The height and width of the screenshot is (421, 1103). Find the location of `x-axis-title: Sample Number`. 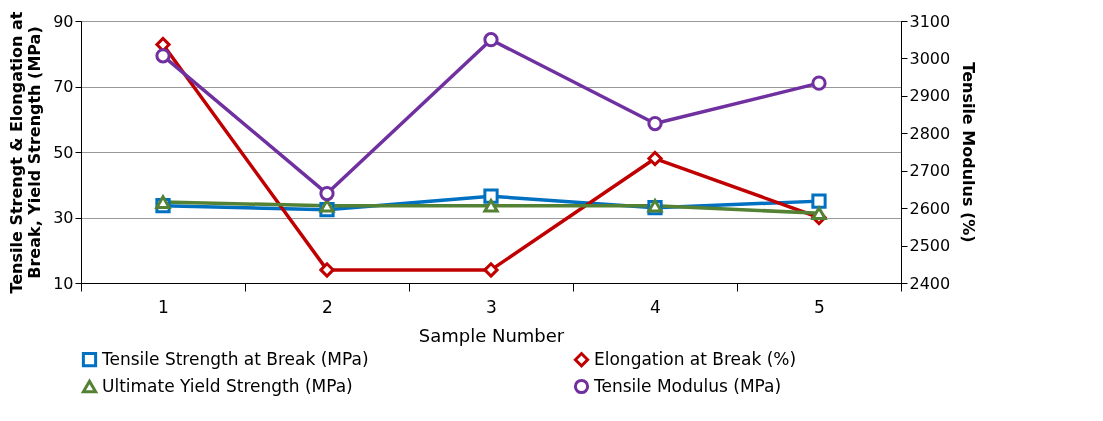

x-axis-title: Sample Number is located at coordinates (491, 335).